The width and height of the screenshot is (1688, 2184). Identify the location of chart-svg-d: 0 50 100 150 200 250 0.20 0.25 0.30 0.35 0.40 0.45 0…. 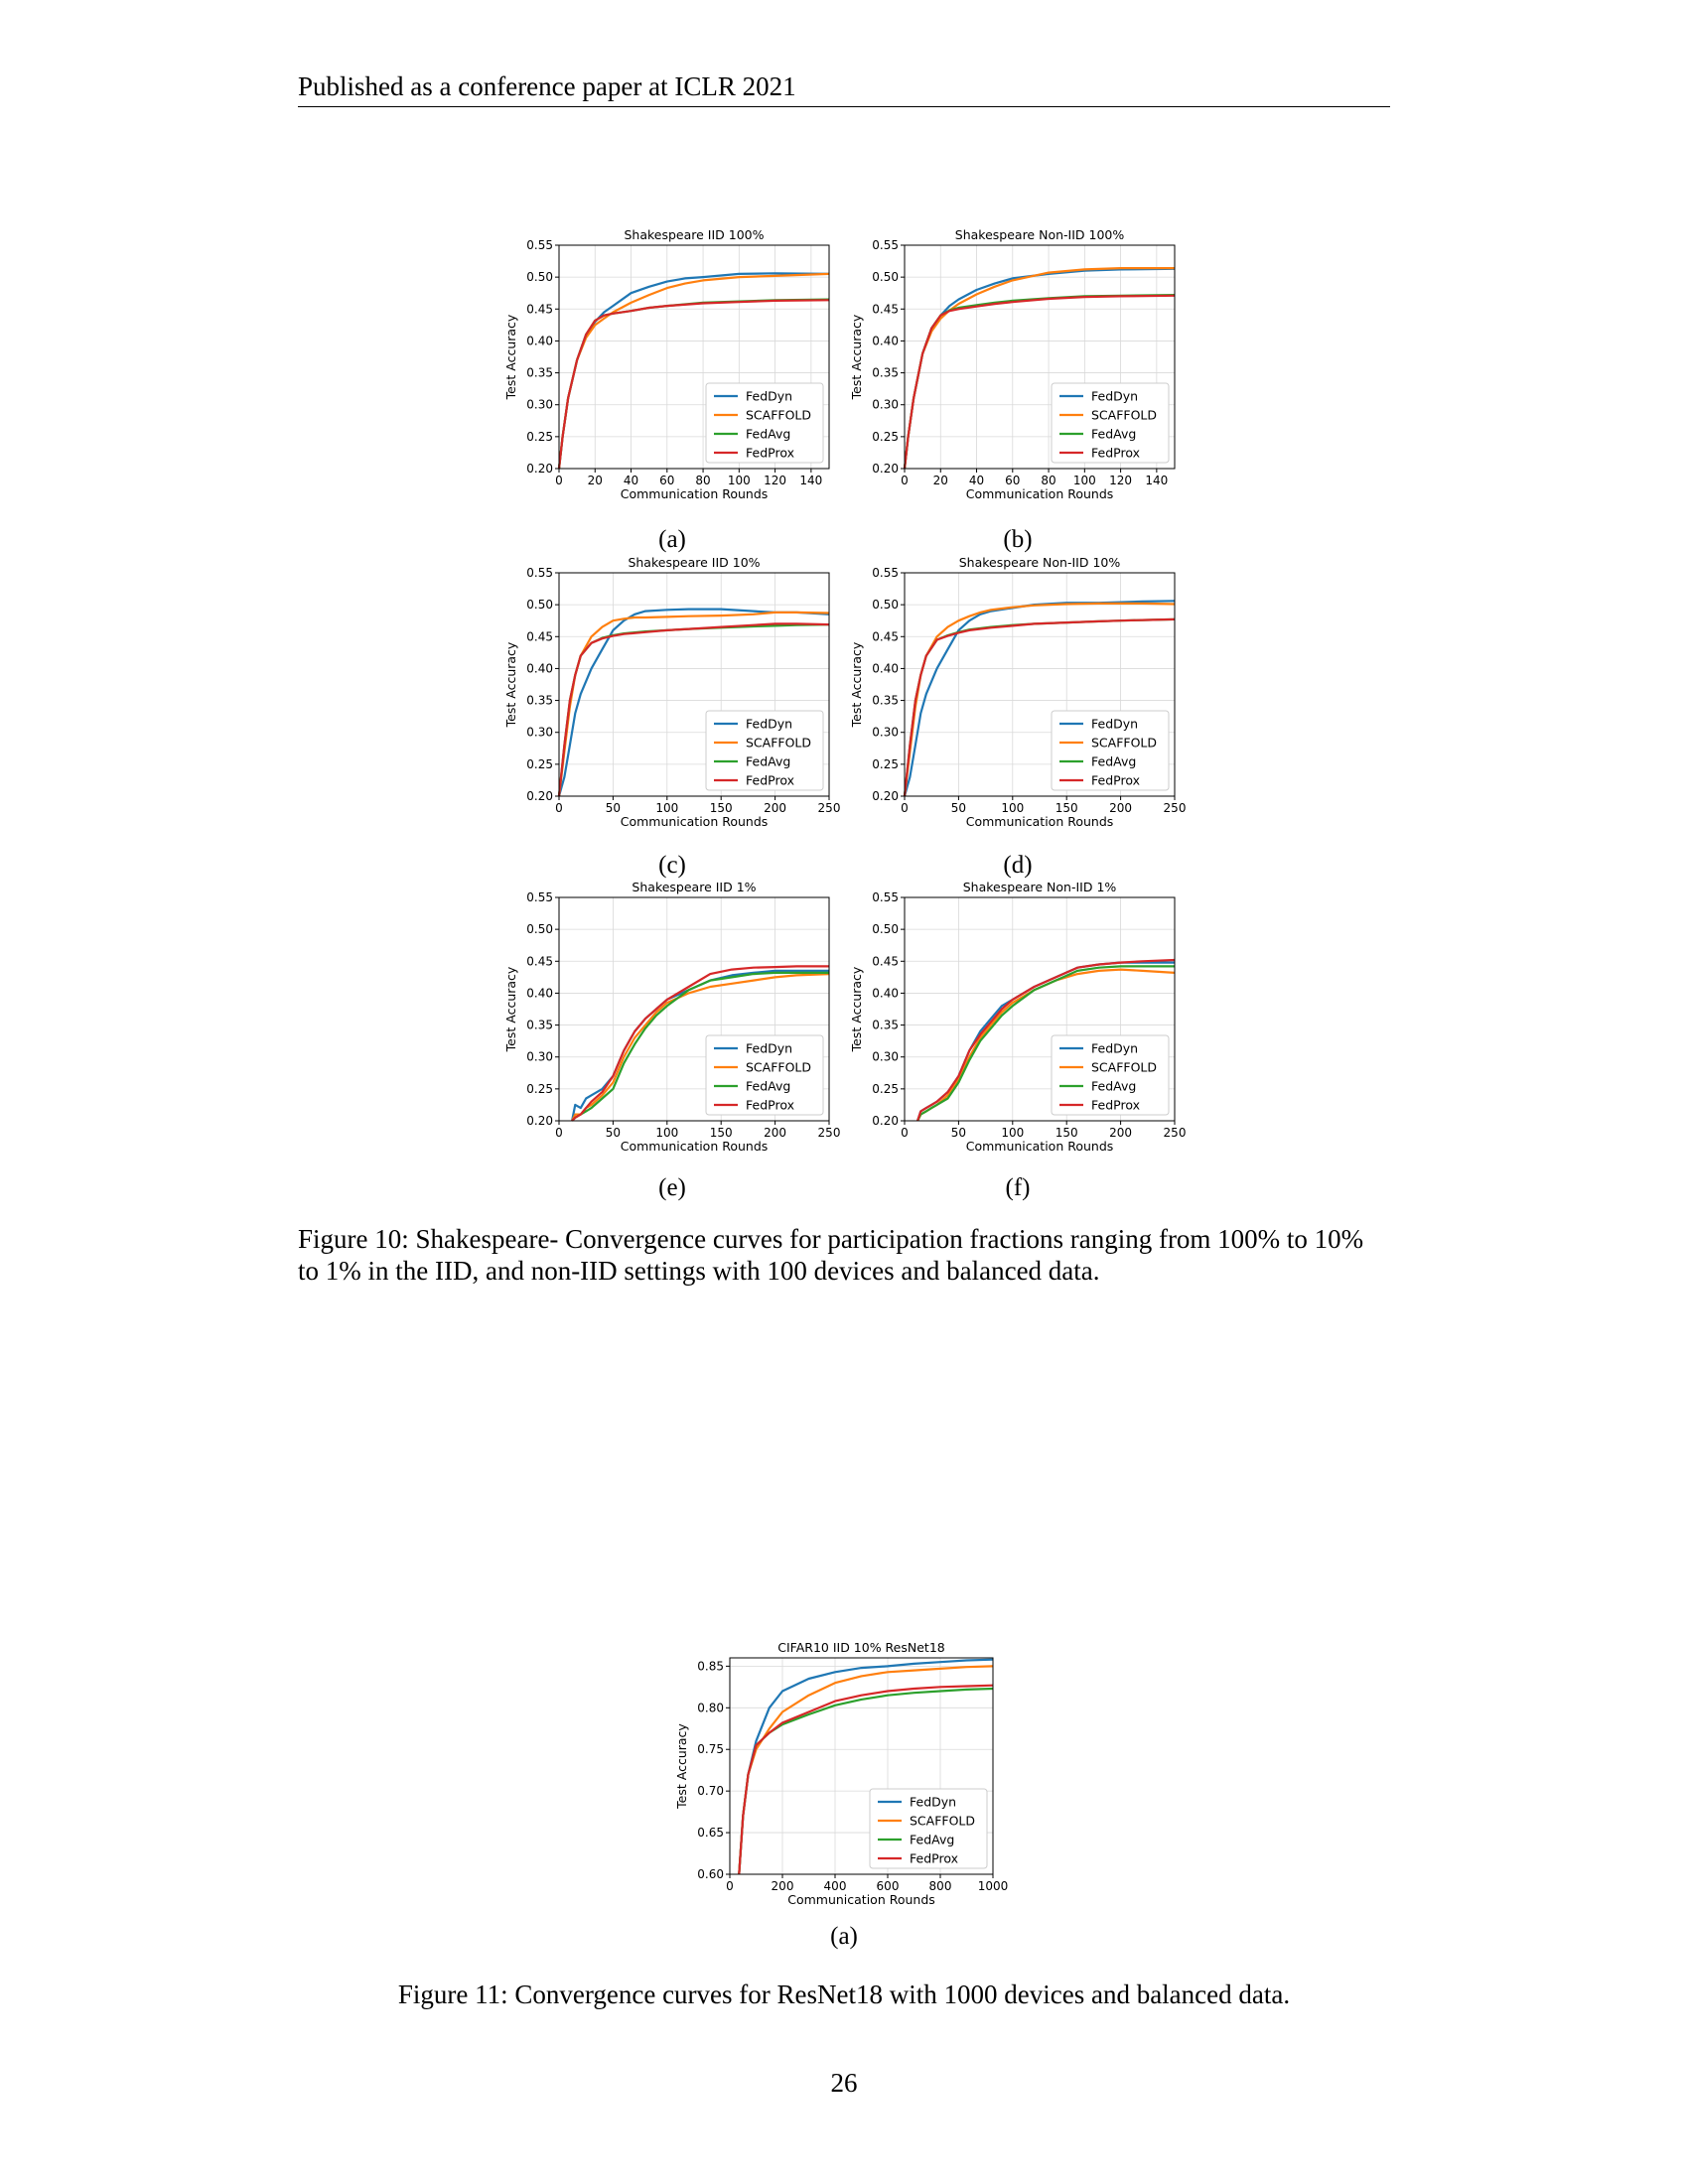
(1017, 692).